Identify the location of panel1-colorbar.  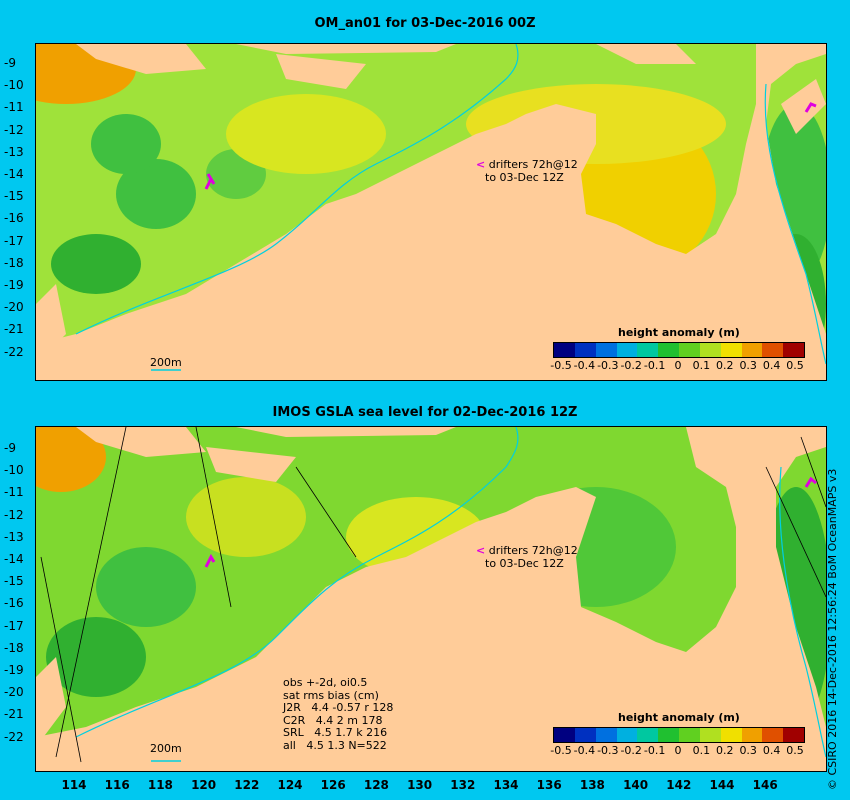
(679, 350).